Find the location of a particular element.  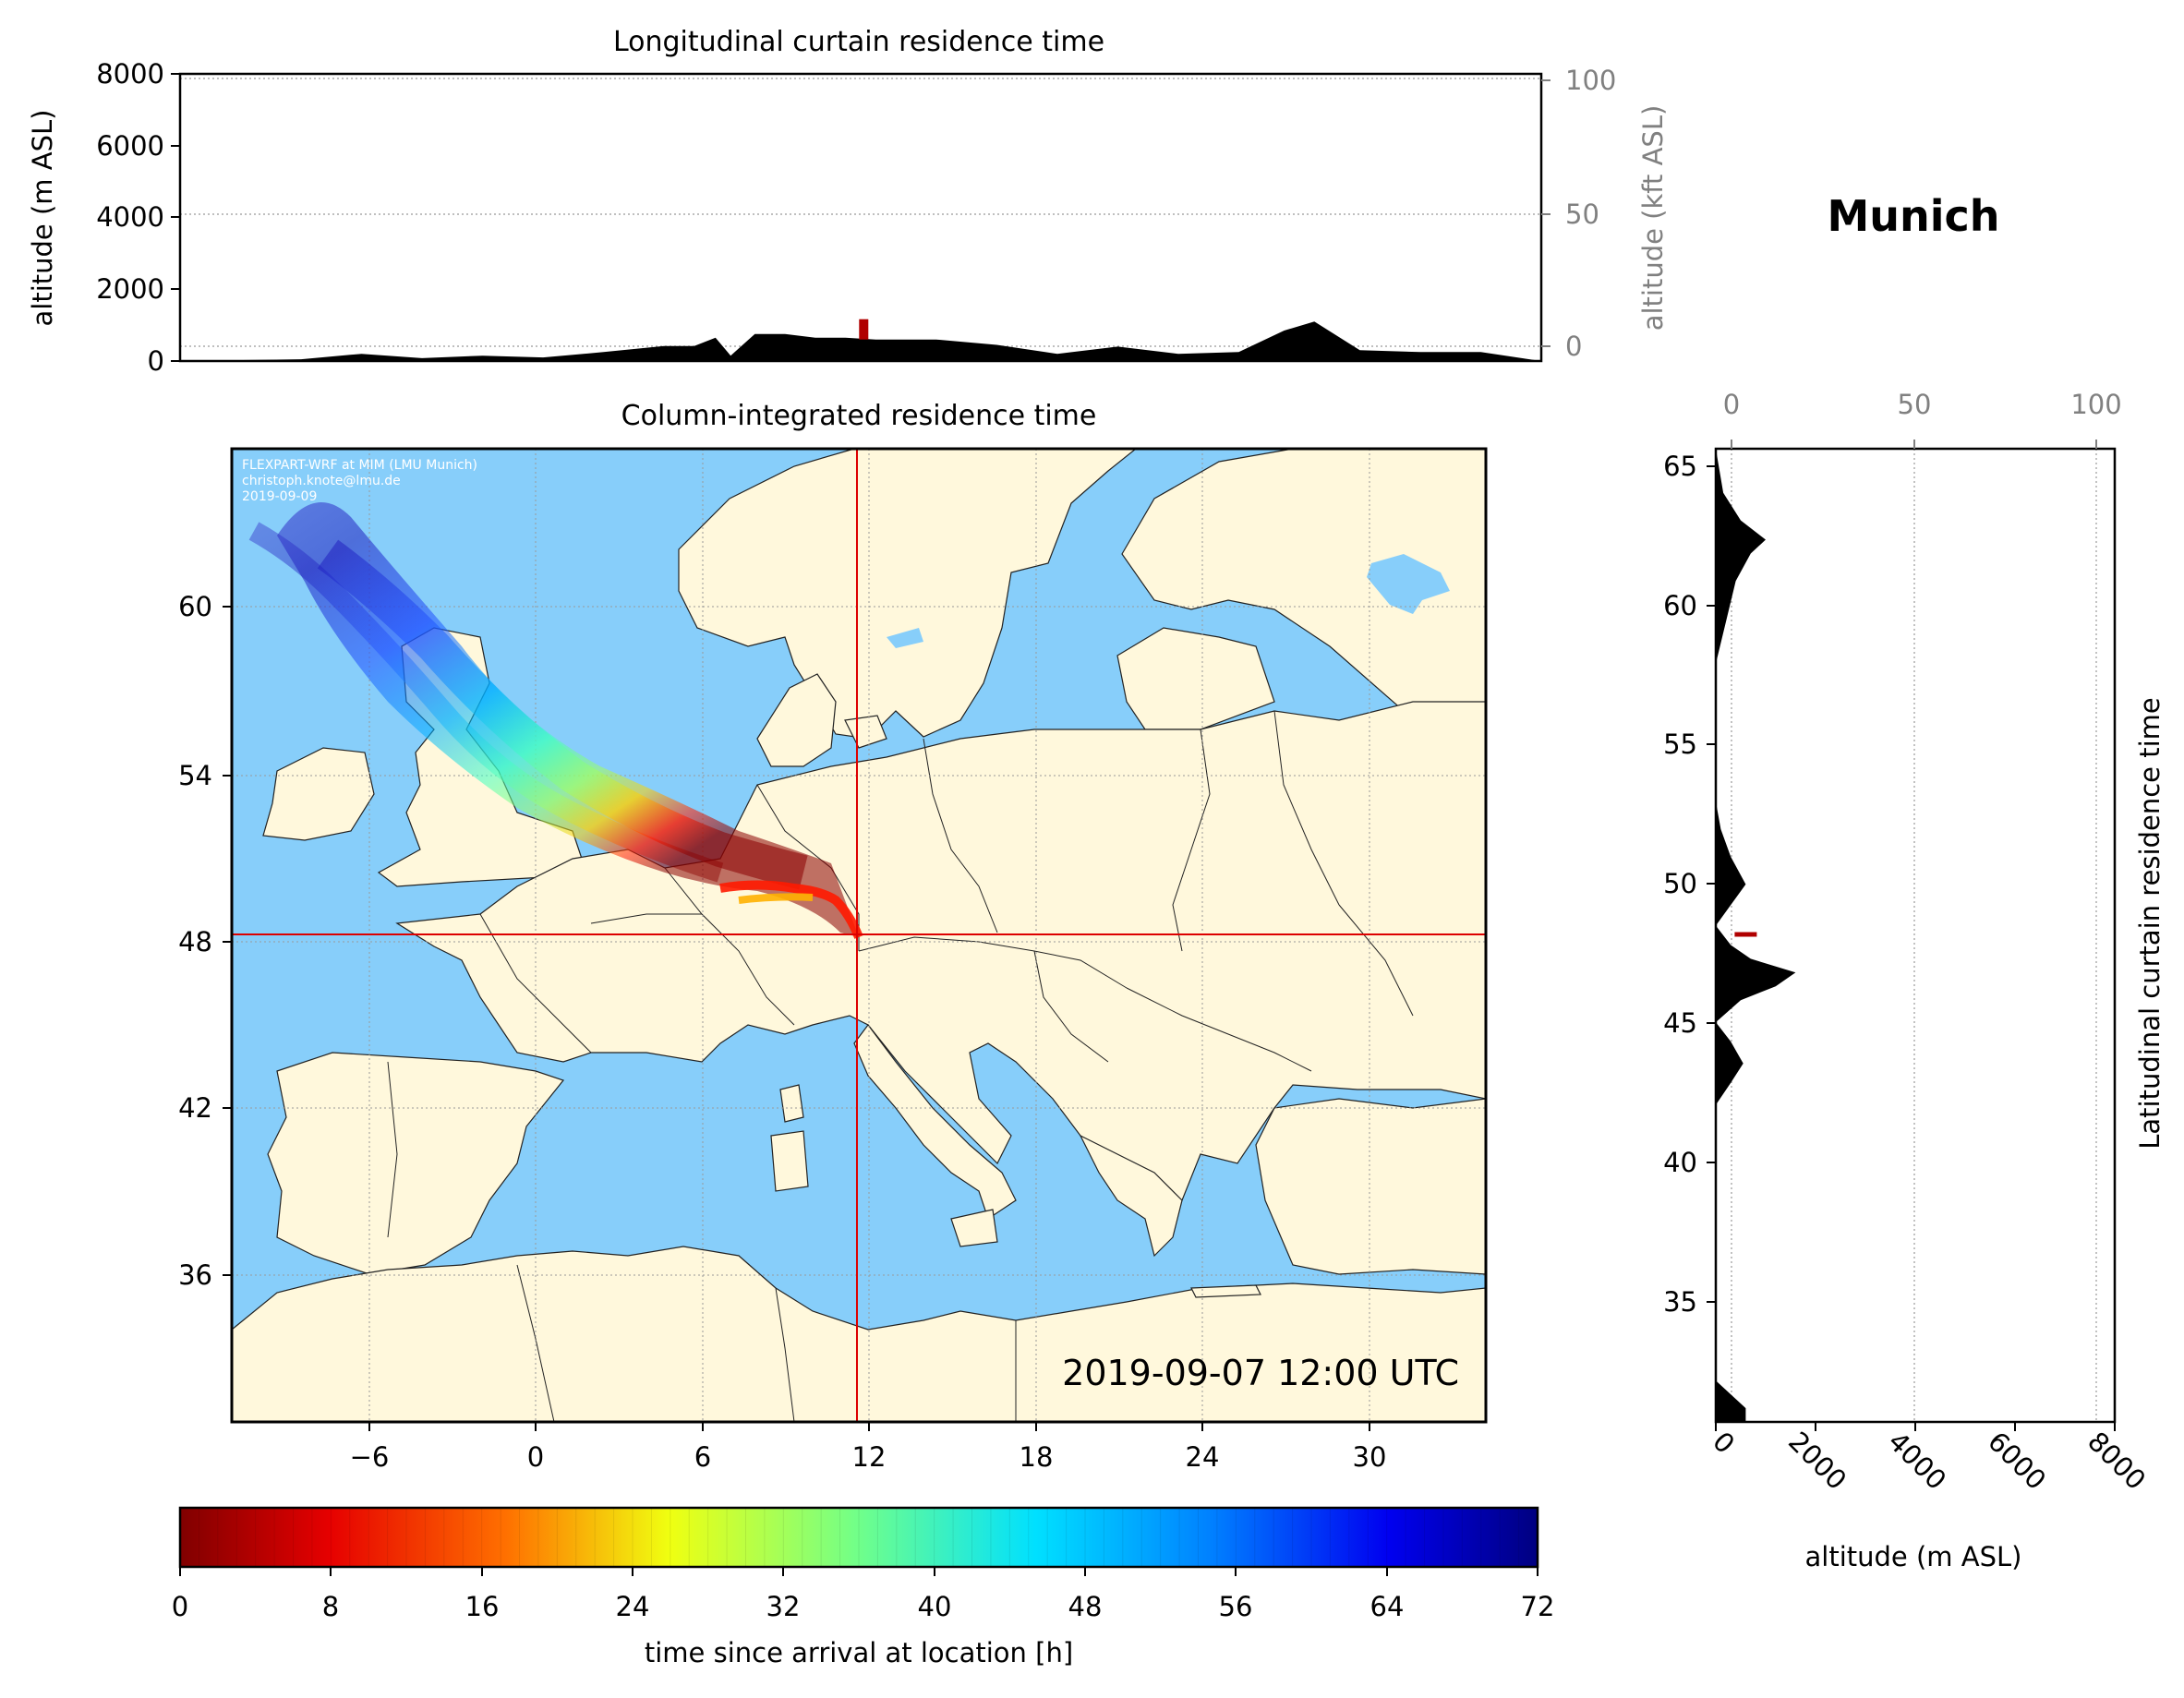

map-timestamp: 2019-09-07 12:00 UTC is located at coordinates (1260, 1373).